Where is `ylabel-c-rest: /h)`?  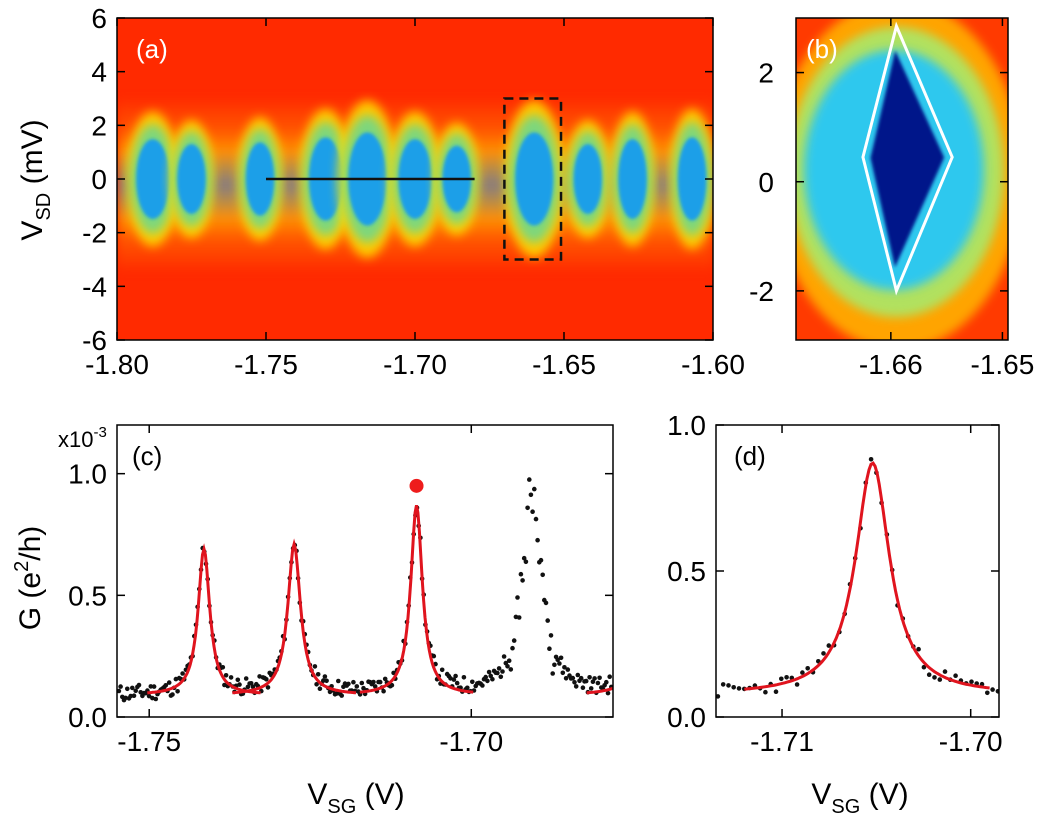
ylabel-c-rest: /h) is located at coordinates (30, 543).